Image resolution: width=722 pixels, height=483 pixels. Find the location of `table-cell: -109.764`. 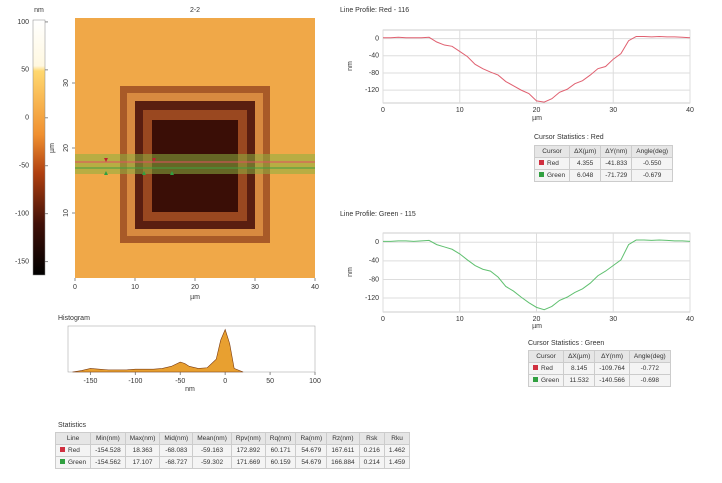

table-cell: -109.764 is located at coordinates (612, 368).